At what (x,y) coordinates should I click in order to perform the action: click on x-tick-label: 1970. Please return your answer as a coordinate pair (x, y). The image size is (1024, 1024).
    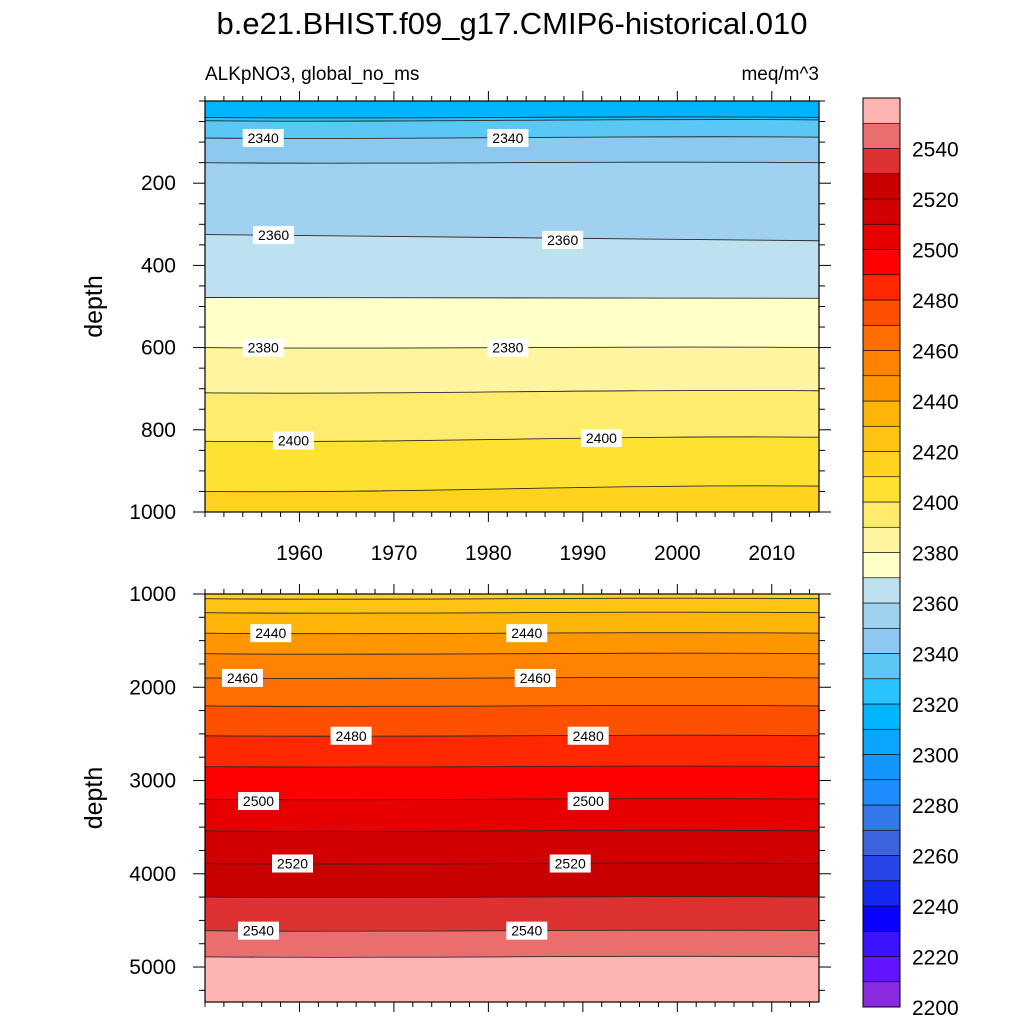
    Looking at the image, I should click on (394, 553).